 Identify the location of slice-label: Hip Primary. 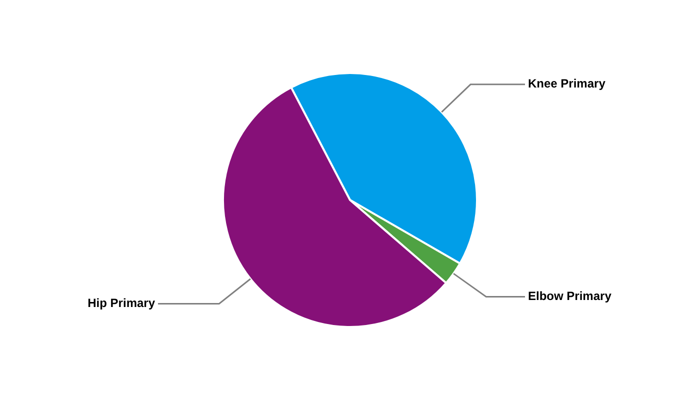
(122, 303).